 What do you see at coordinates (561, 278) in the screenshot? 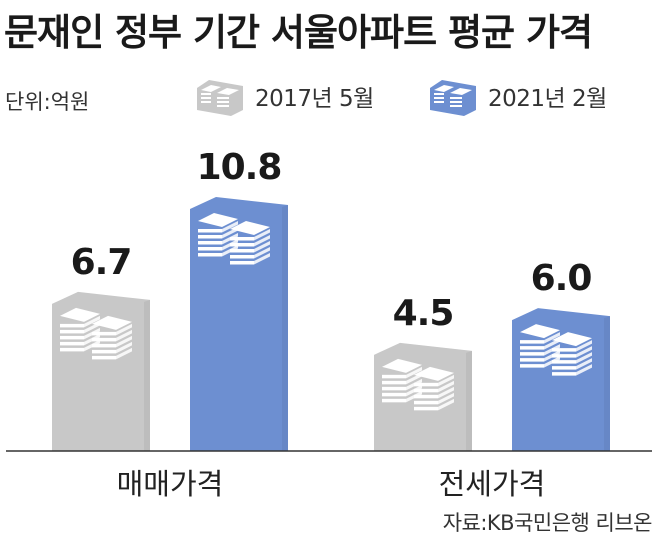
I see `value-label-1-1: 6.0` at bounding box center [561, 278].